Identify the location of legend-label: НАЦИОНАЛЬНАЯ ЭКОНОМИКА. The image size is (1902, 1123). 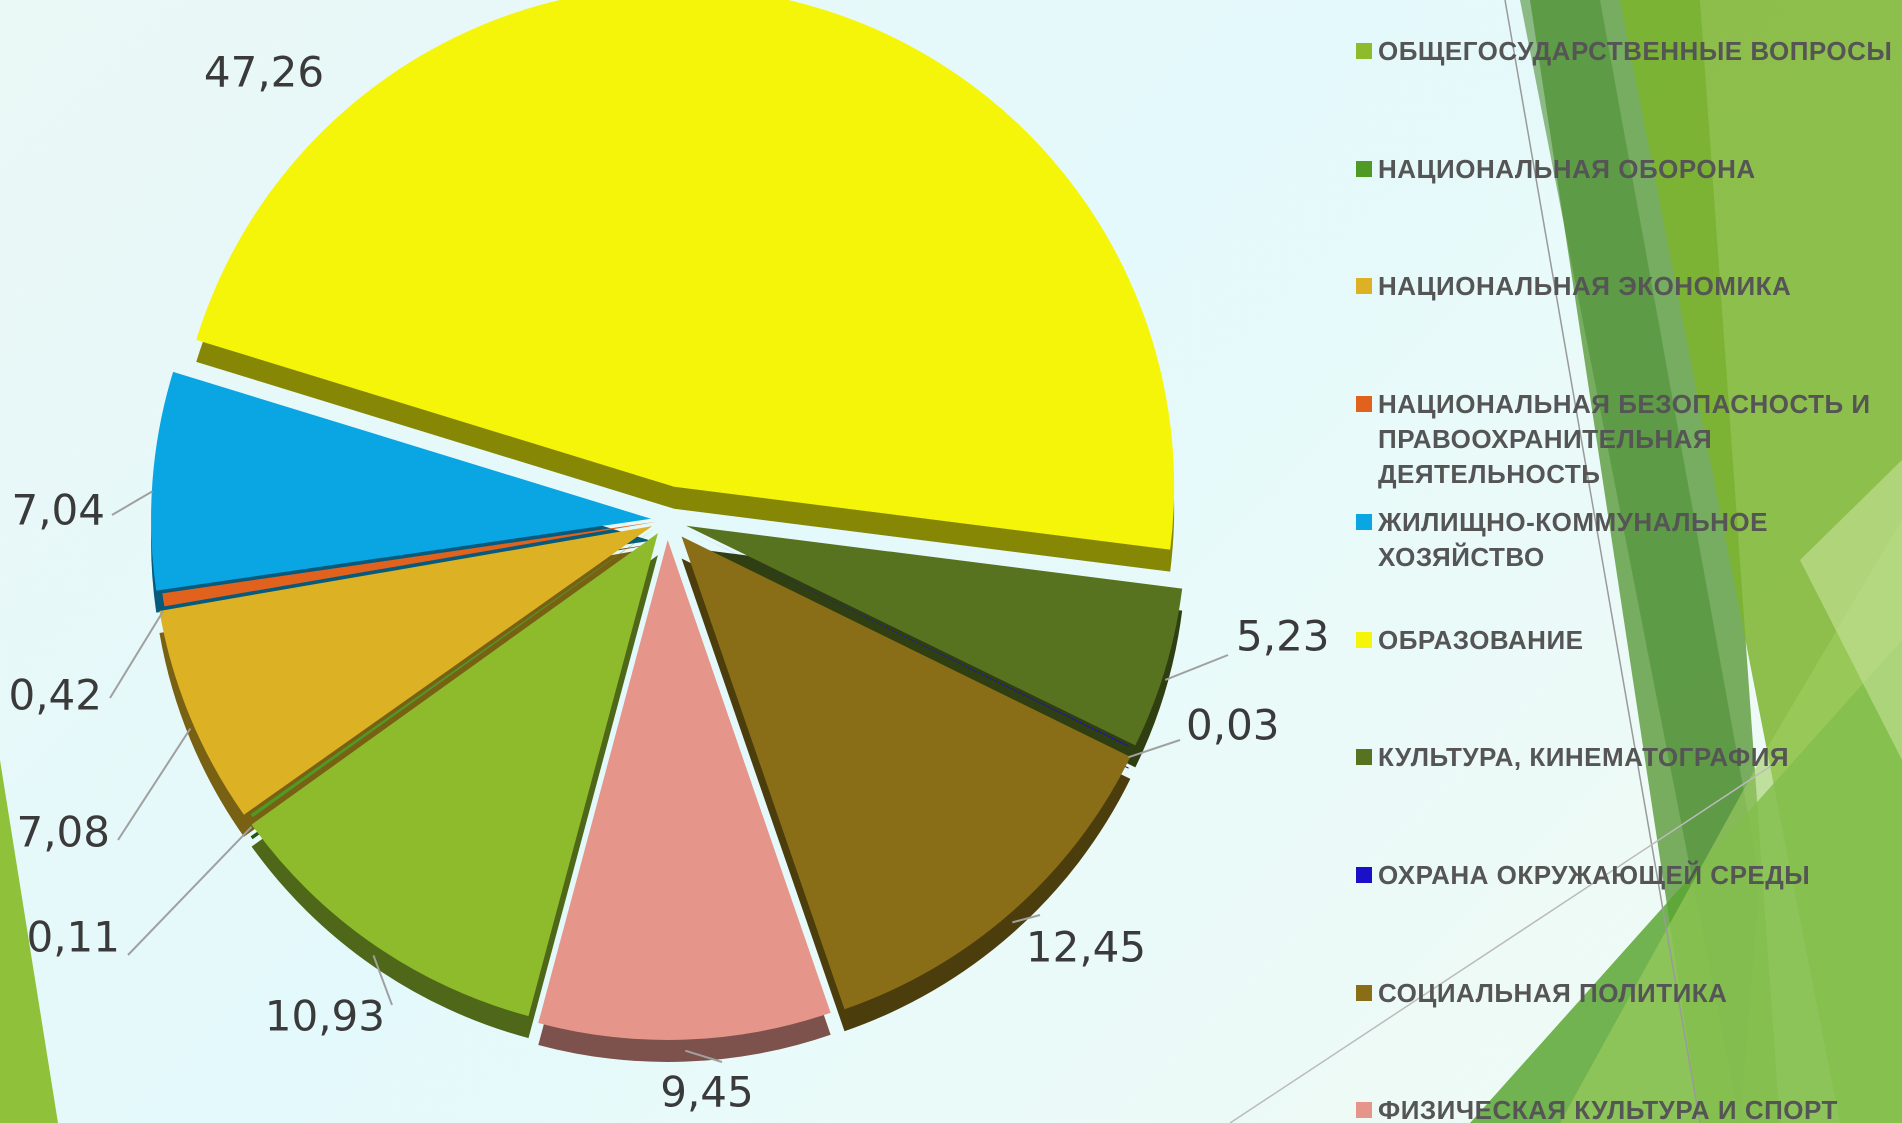
(1585, 286).